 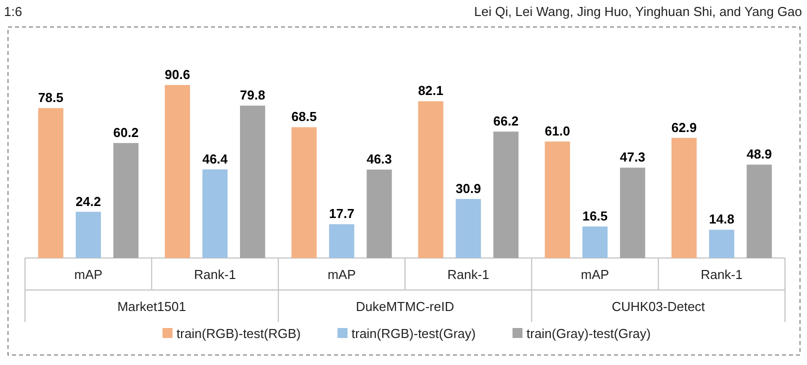 What do you see at coordinates (253, 95) in the screenshot?
I see `data-label: 79.8` at bounding box center [253, 95].